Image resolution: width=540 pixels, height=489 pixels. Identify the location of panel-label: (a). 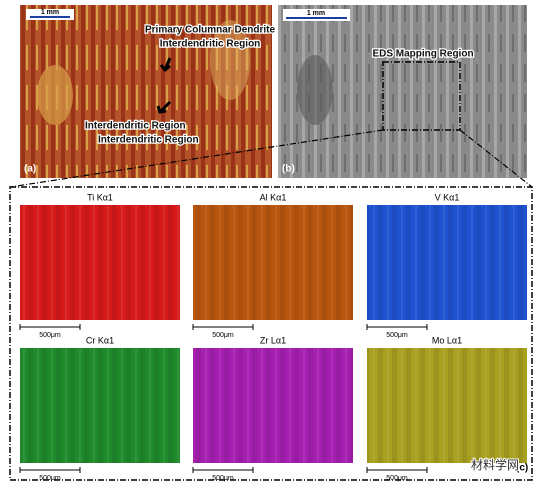
(30, 169).